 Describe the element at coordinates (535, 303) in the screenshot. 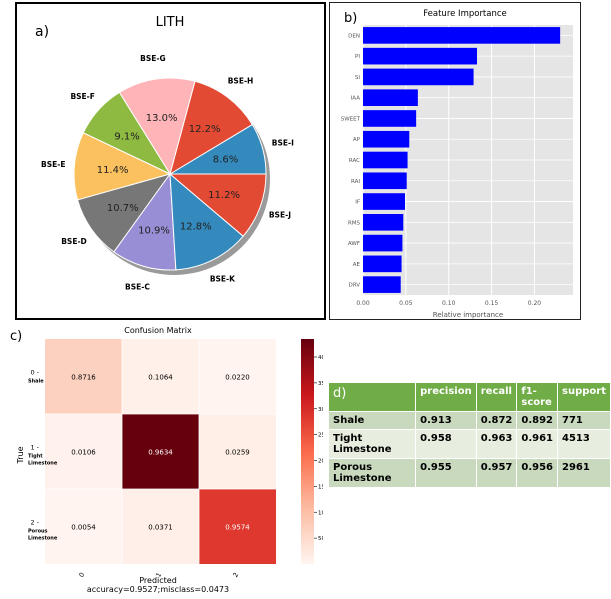

I see `x-tick-label: 0.20` at that location.